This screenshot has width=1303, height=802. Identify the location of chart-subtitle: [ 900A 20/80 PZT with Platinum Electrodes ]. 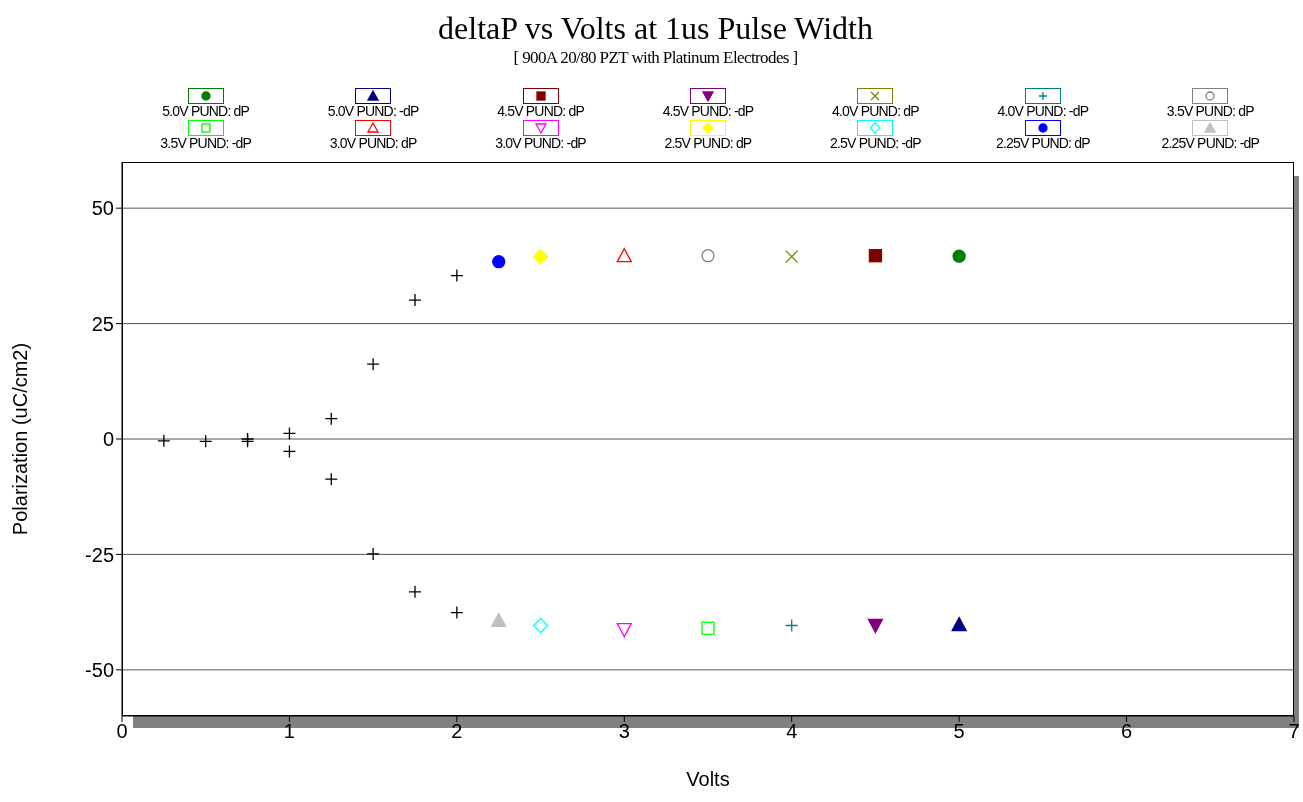
(655, 58).